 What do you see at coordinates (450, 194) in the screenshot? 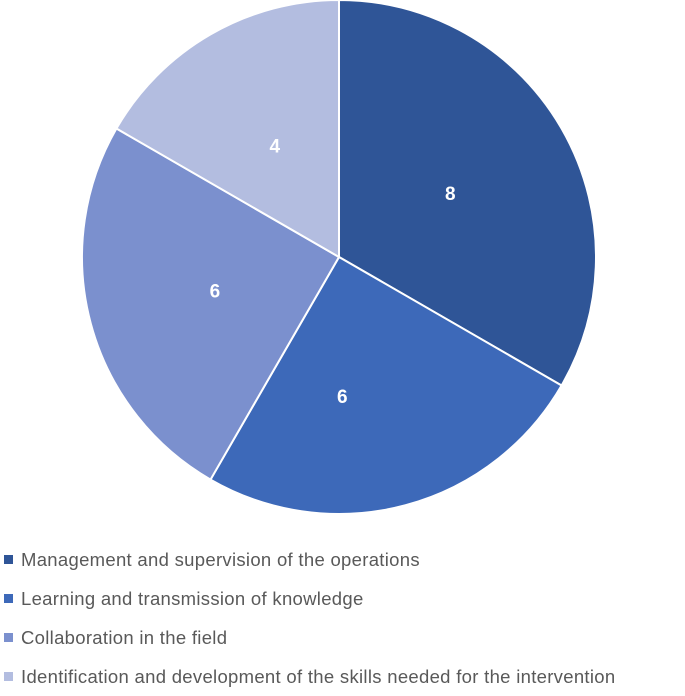
I see `data-label: 8` at bounding box center [450, 194].